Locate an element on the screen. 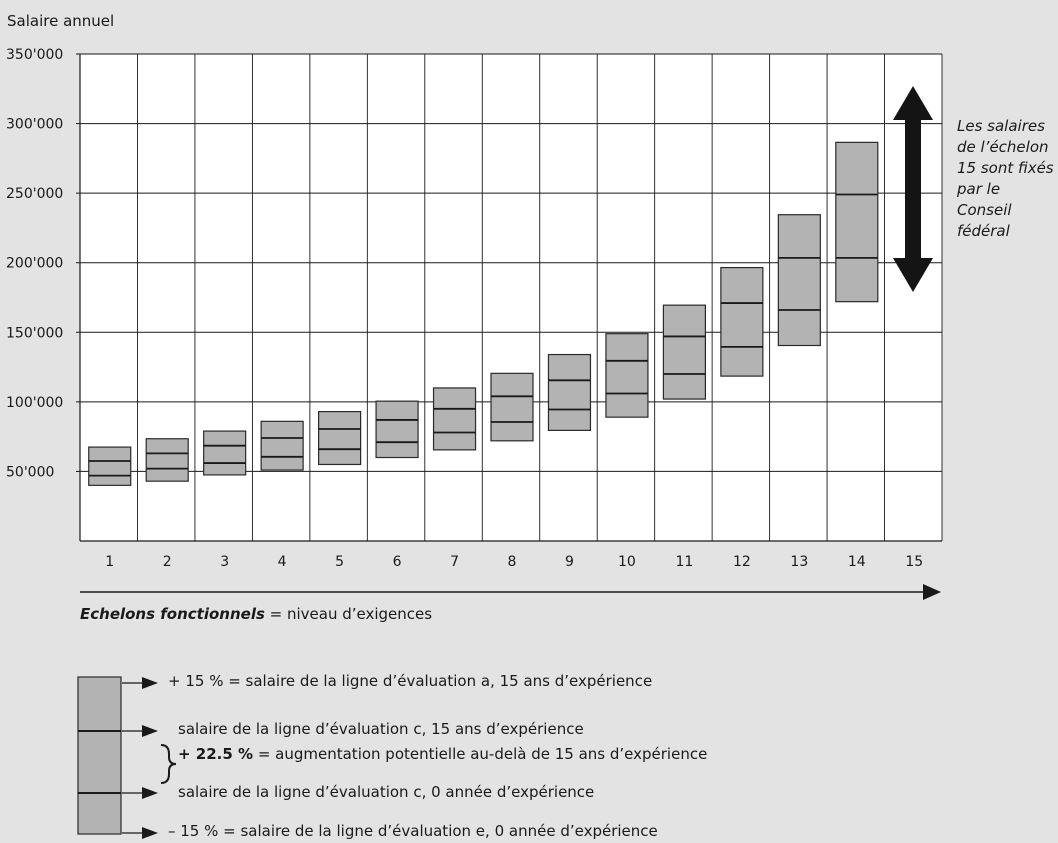 The image size is (1058, 843). y-tick-label: 350'000 is located at coordinates (34, 55).